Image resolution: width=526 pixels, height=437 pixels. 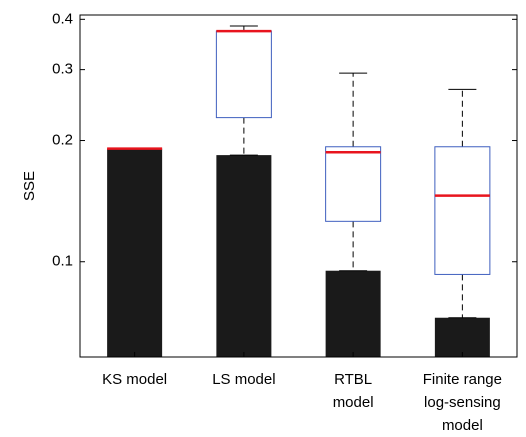 I want to click on x-tick-label: LS model, so click(x=243, y=379).